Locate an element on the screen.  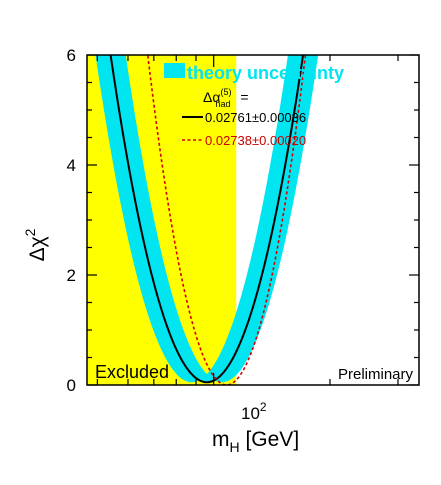
x-tick-label: 102 is located at coordinates (254, 411).